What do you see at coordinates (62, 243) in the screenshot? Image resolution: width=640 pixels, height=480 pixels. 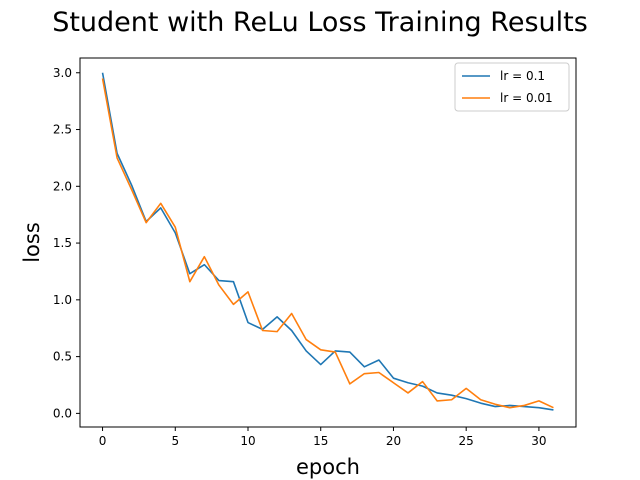 I see `y-tick-label: 1.5` at bounding box center [62, 243].